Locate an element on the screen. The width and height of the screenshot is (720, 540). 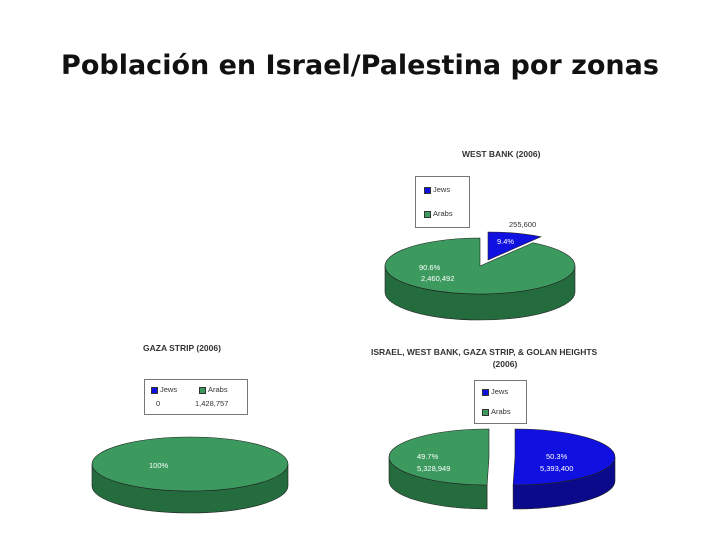
west-bank-title: WEST BANK (2006) is located at coordinates (501, 154).